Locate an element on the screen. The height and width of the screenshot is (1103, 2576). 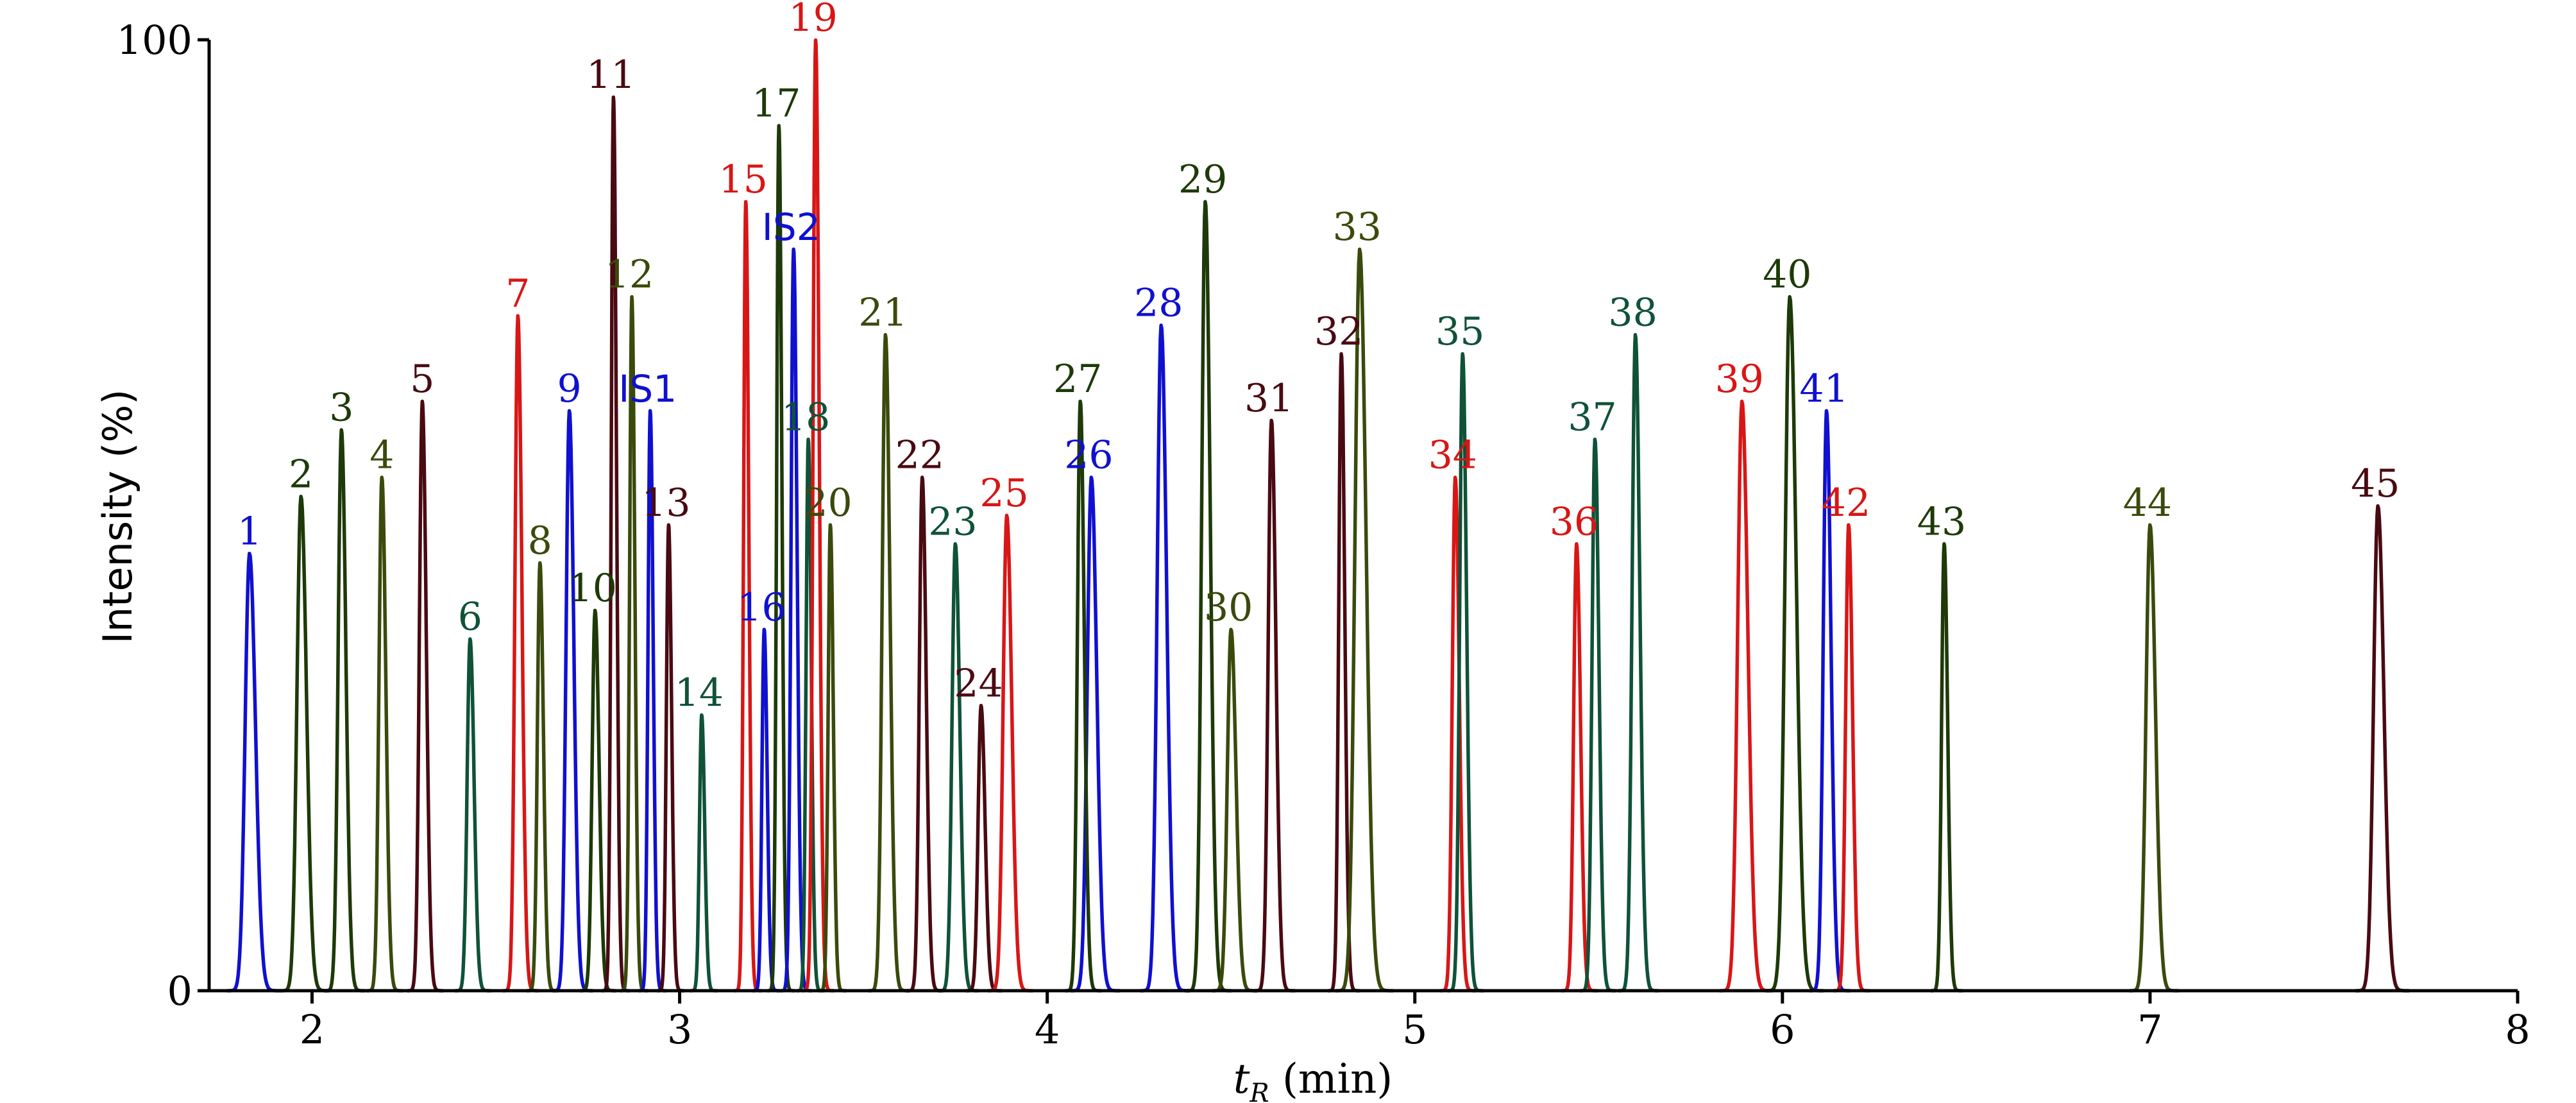
peak-label-39: 39 is located at coordinates (1739, 380).